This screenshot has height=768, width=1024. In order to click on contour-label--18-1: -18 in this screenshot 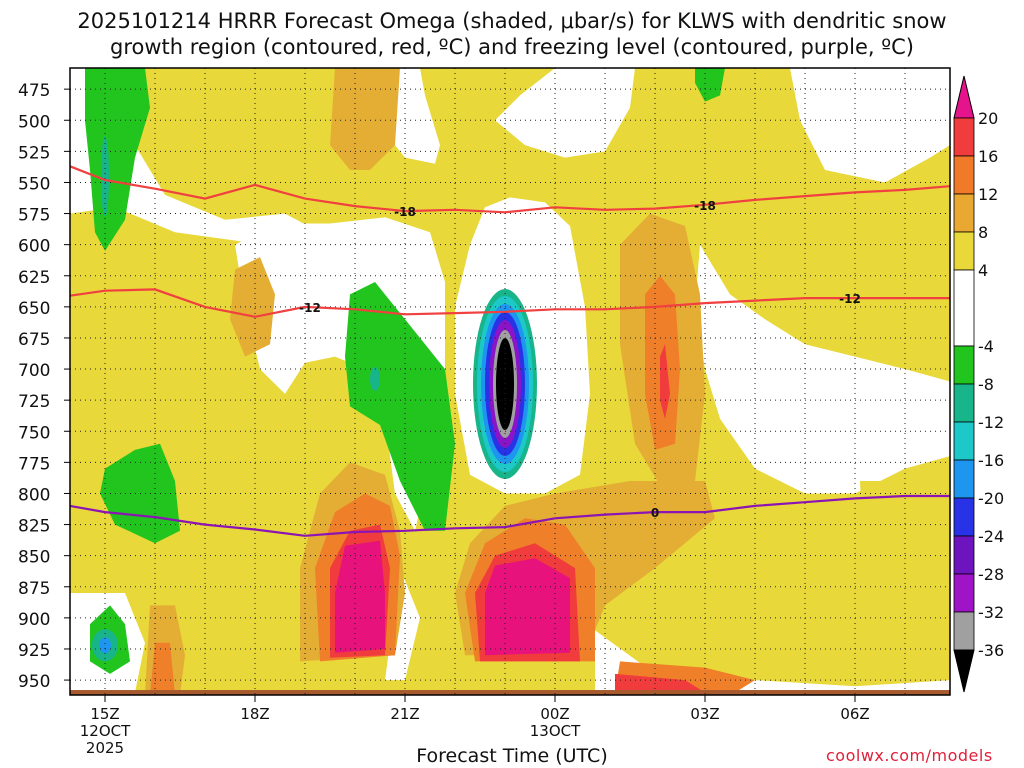, I will do `click(705, 206)`.